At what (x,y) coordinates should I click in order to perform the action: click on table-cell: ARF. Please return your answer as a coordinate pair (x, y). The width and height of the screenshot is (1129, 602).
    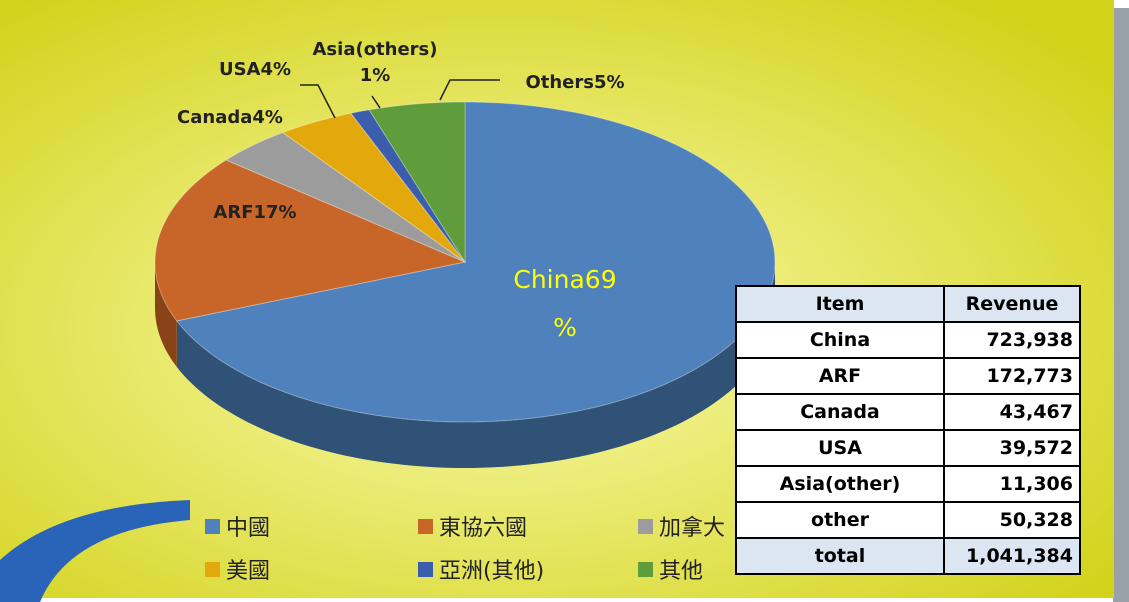
    Looking at the image, I should click on (840, 376).